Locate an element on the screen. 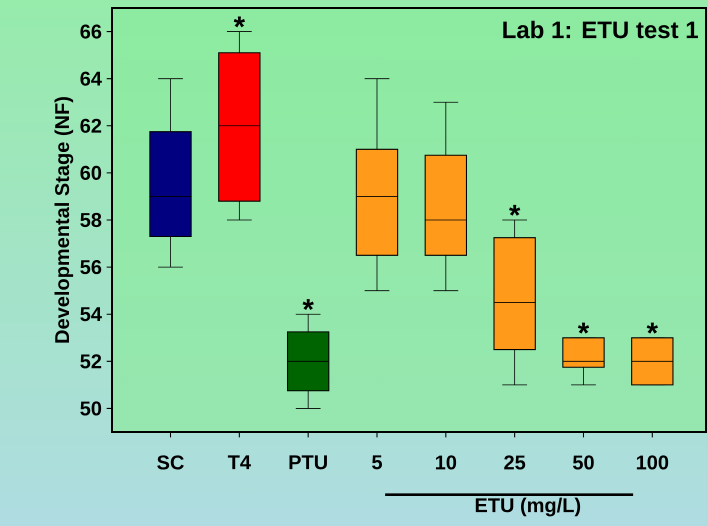 Image resolution: width=708 pixels, height=526 pixels. x-tick-label: 50 is located at coordinates (583, 462).